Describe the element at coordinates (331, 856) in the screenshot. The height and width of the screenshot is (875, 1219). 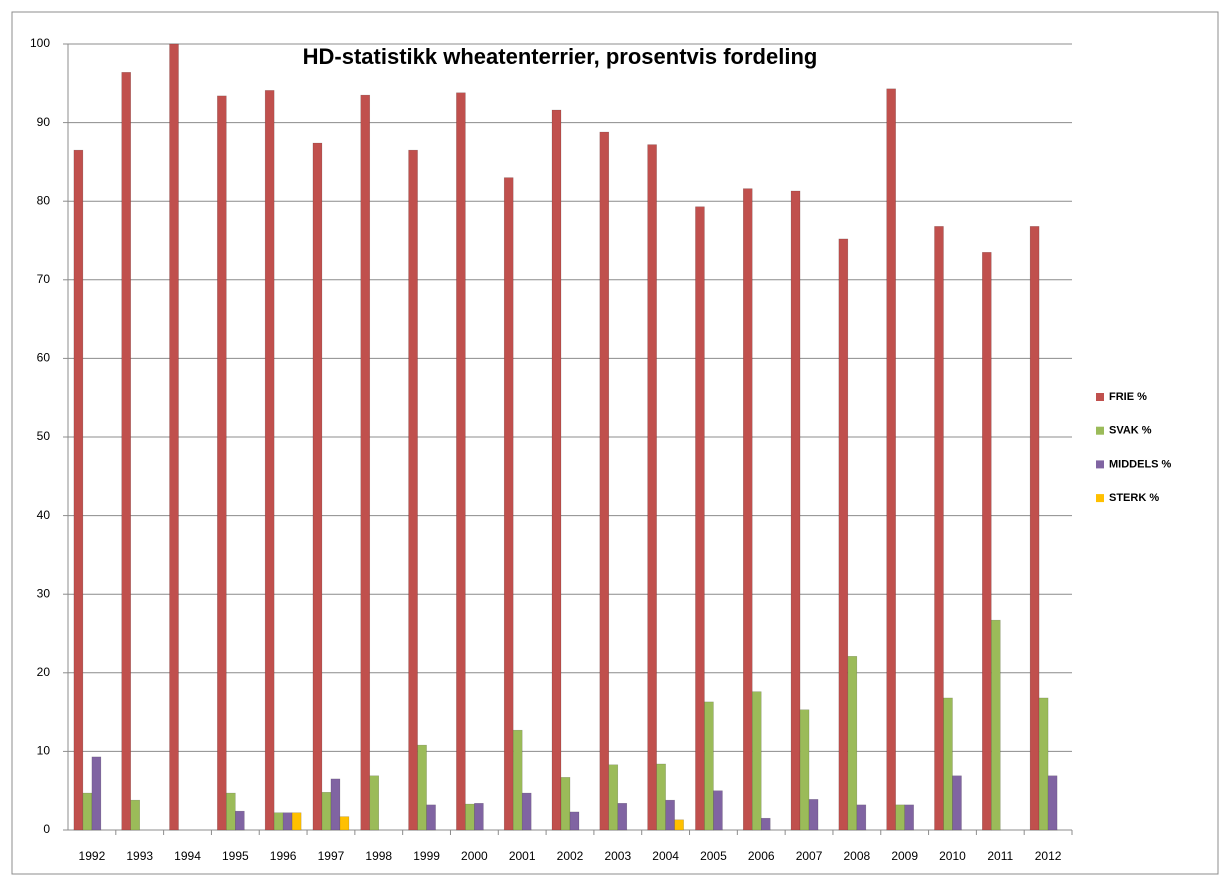
I see `x-tick-label: 1997` at that location.